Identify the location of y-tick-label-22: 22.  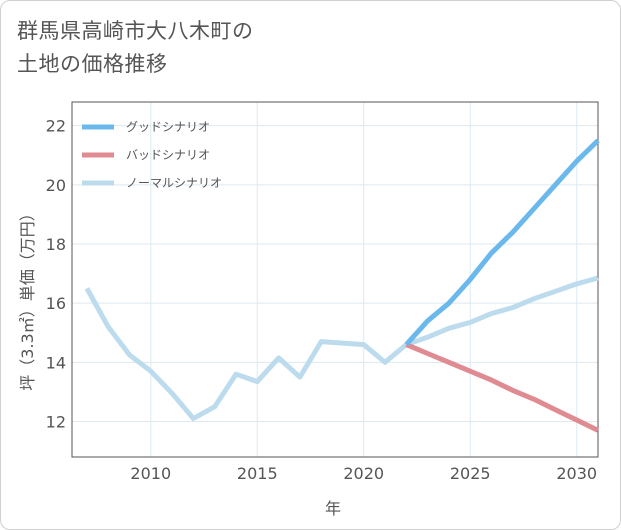
(56, 126).